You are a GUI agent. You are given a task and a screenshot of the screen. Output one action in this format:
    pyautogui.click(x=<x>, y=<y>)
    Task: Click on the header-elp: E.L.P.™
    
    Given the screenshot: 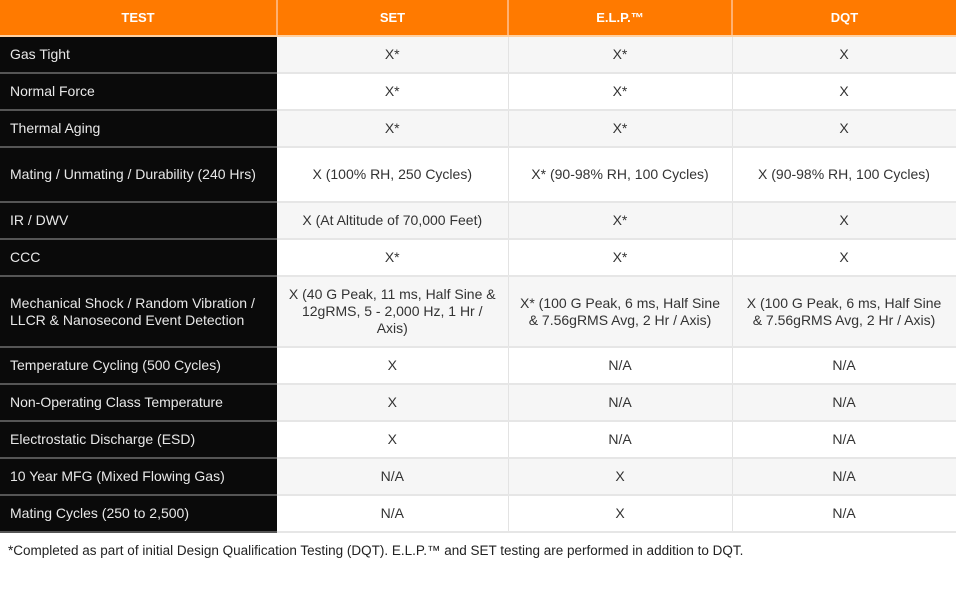 What is the action you would take?
    pyautogui.click(x=620, y=18)
    